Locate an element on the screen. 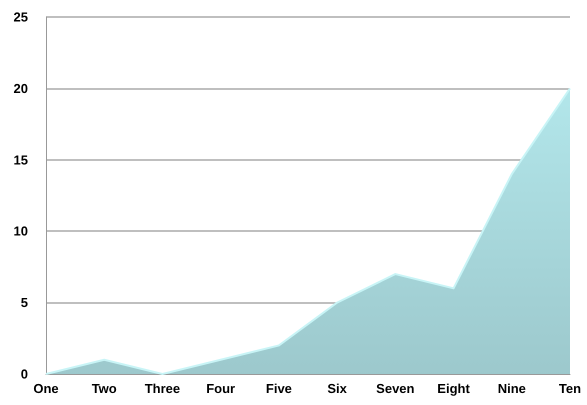  x-tick-label: Eight is located at coordinates (453, 388).